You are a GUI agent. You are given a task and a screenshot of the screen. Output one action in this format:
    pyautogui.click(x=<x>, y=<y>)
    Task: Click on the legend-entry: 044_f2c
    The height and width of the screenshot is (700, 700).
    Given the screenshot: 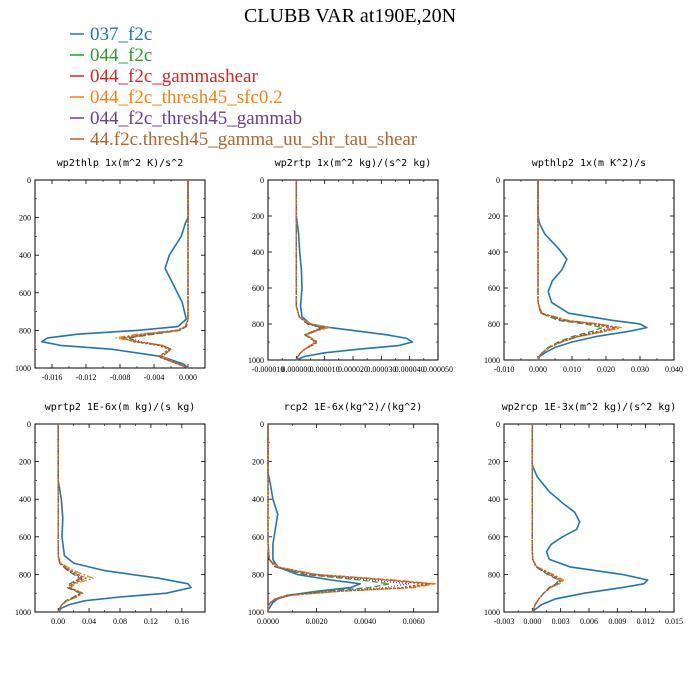 What is the action you would take?
    pyautogui.click(x=111, y=55)
    